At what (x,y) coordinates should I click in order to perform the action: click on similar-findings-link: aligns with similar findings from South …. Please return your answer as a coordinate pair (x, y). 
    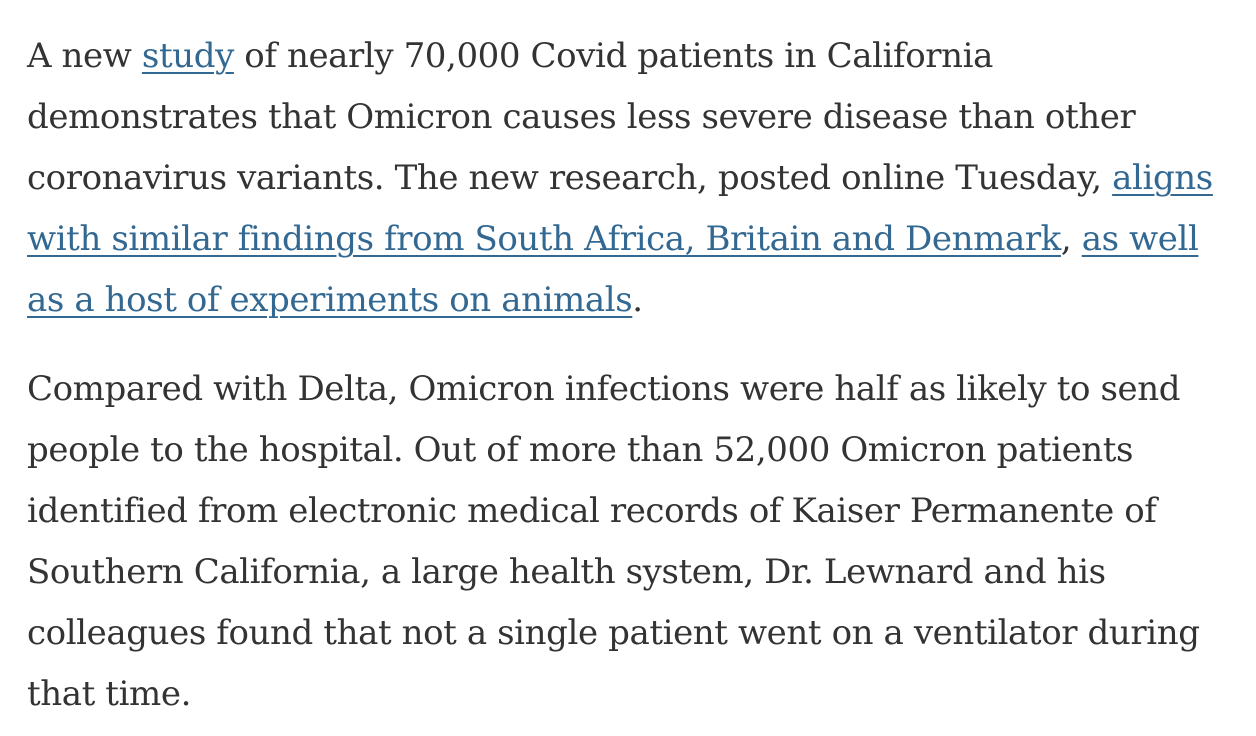
    Looking at the image, I should click on (620, 208).